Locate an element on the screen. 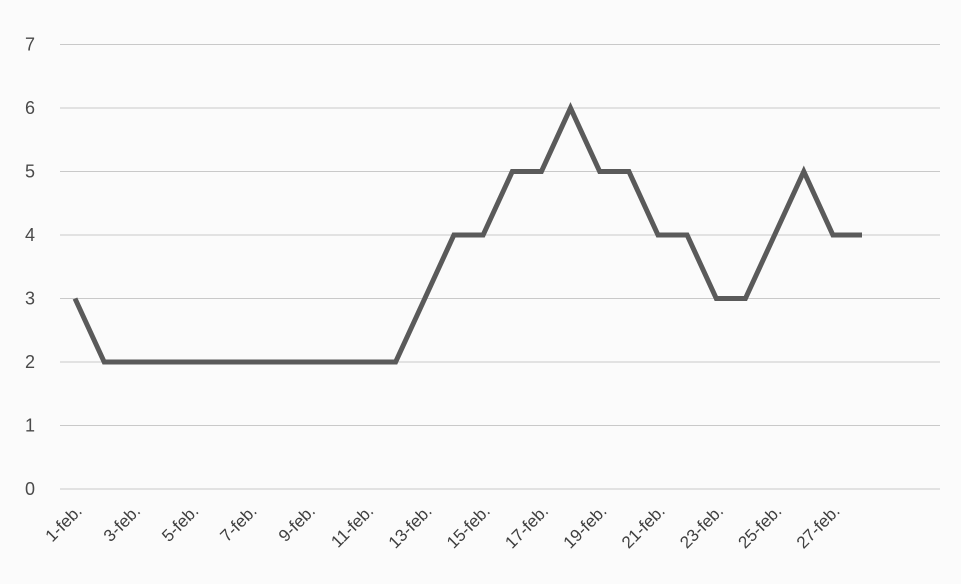 The width and height of the screenshot is (961, 584). x-tick-label: 15-feb. is located at coordinates (468, 526).